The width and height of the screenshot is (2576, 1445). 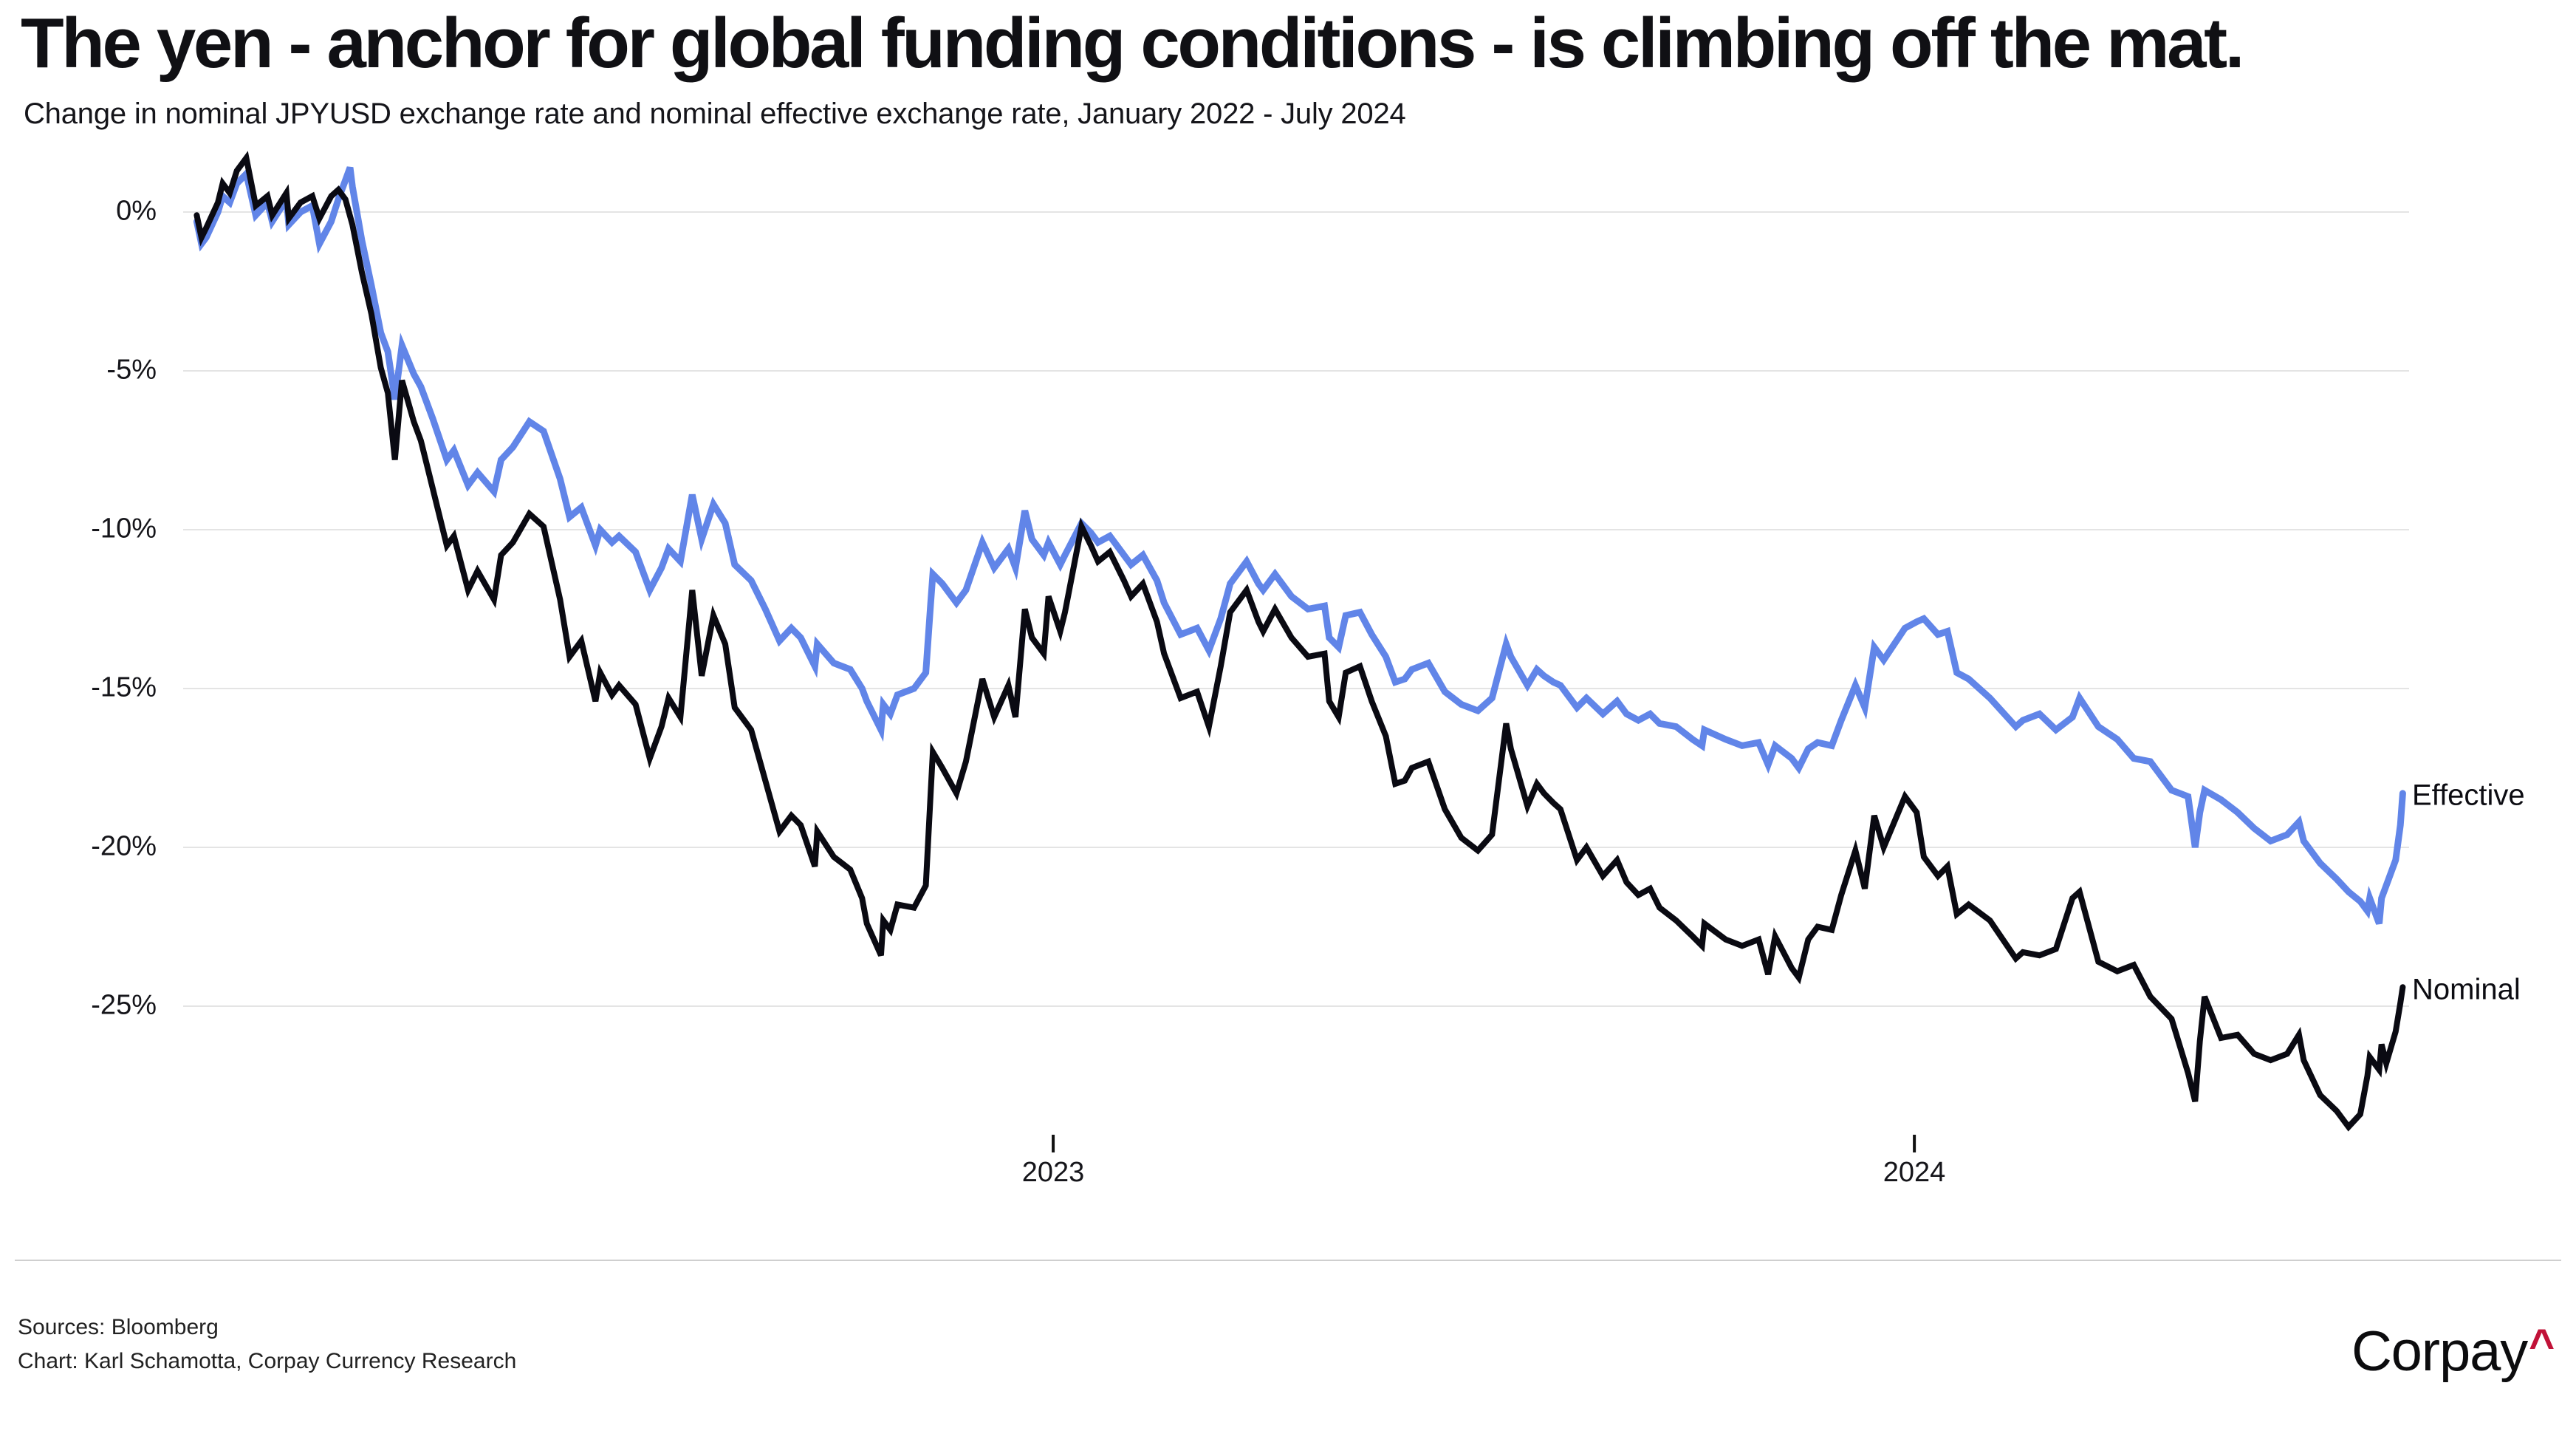 What do you see at coordinates (124, 687) in the screenshot?
I see `y-axis-label-m15: -15%` at bounding box center [124, 687].